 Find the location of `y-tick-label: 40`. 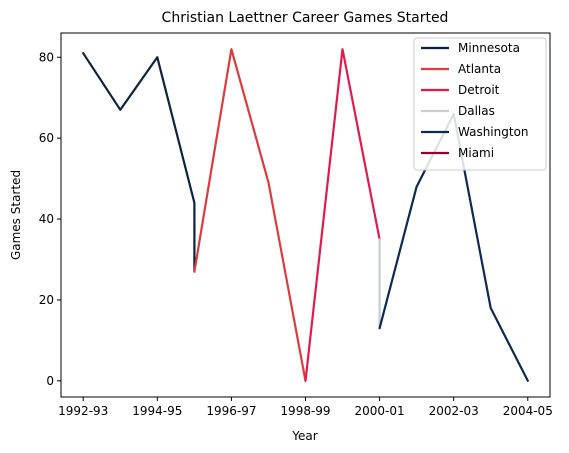

y-tick-label: 40 is located at coordinates (46, 219).